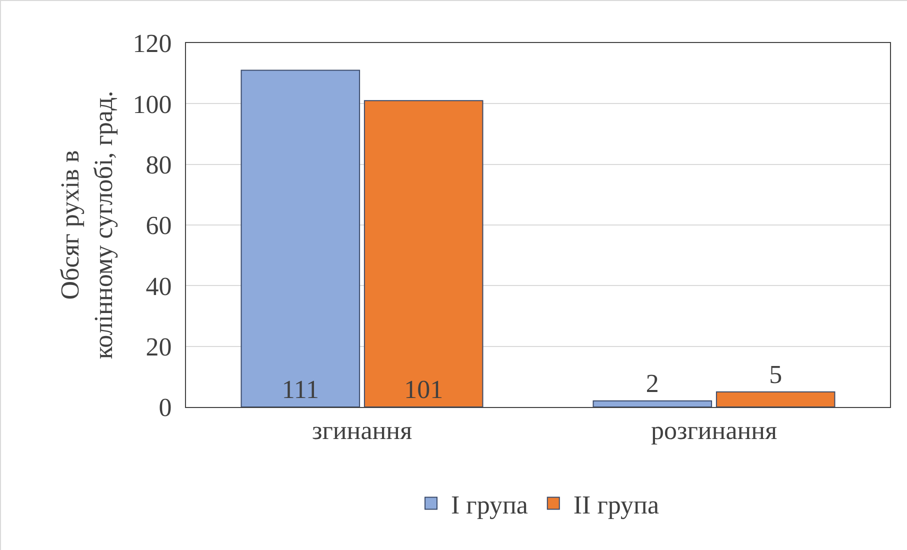 This screenshot has width=907, height=550. I want to click on legend-label: I група, so click(489, 505).